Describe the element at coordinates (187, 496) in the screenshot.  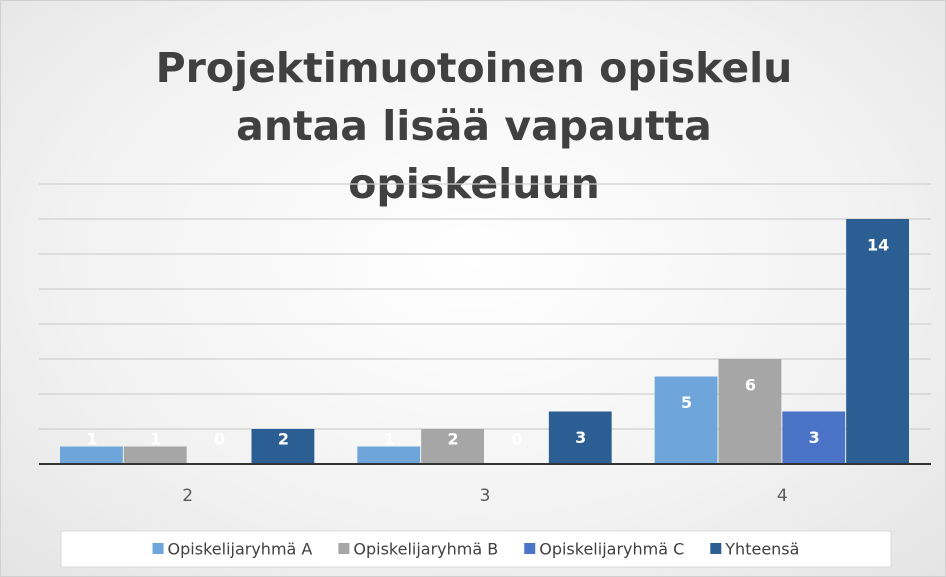
I see `x-tick-label: 2` at that location.